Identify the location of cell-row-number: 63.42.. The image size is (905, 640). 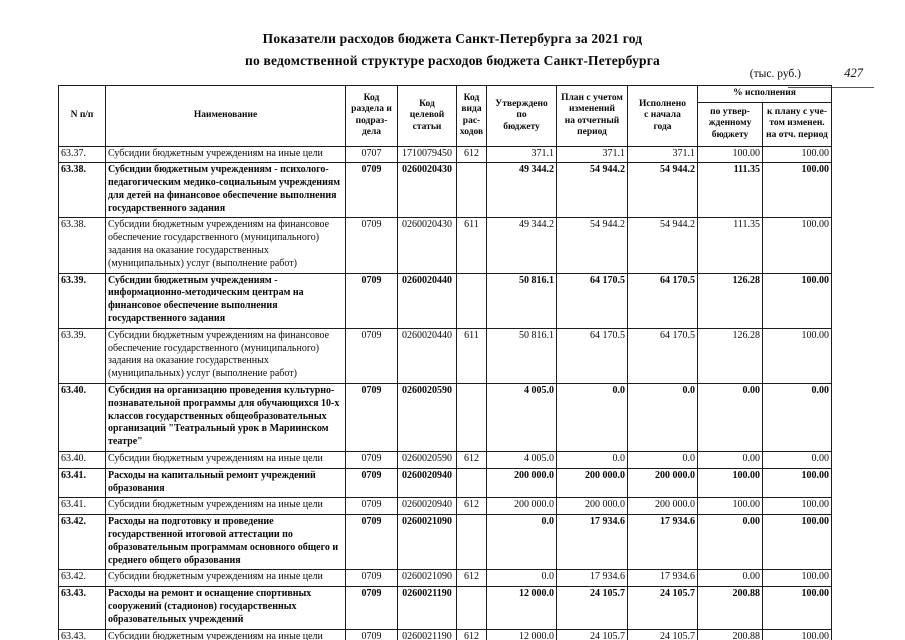
(82, 578).